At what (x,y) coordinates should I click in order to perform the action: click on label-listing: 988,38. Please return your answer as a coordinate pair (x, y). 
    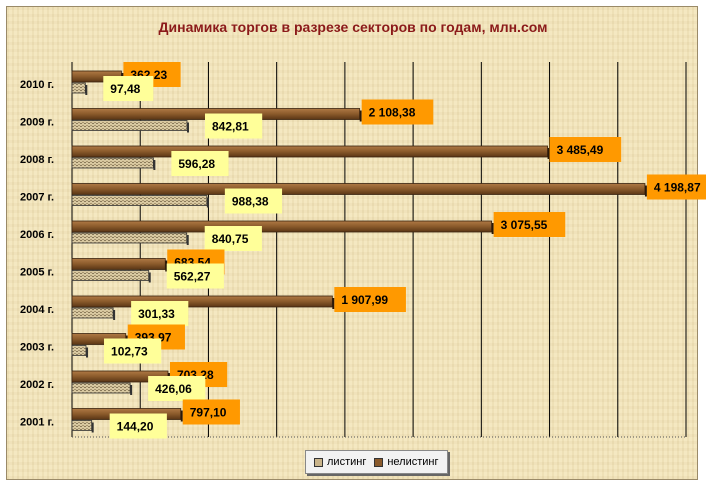
    Looking at the image, I should click on (250, 202).